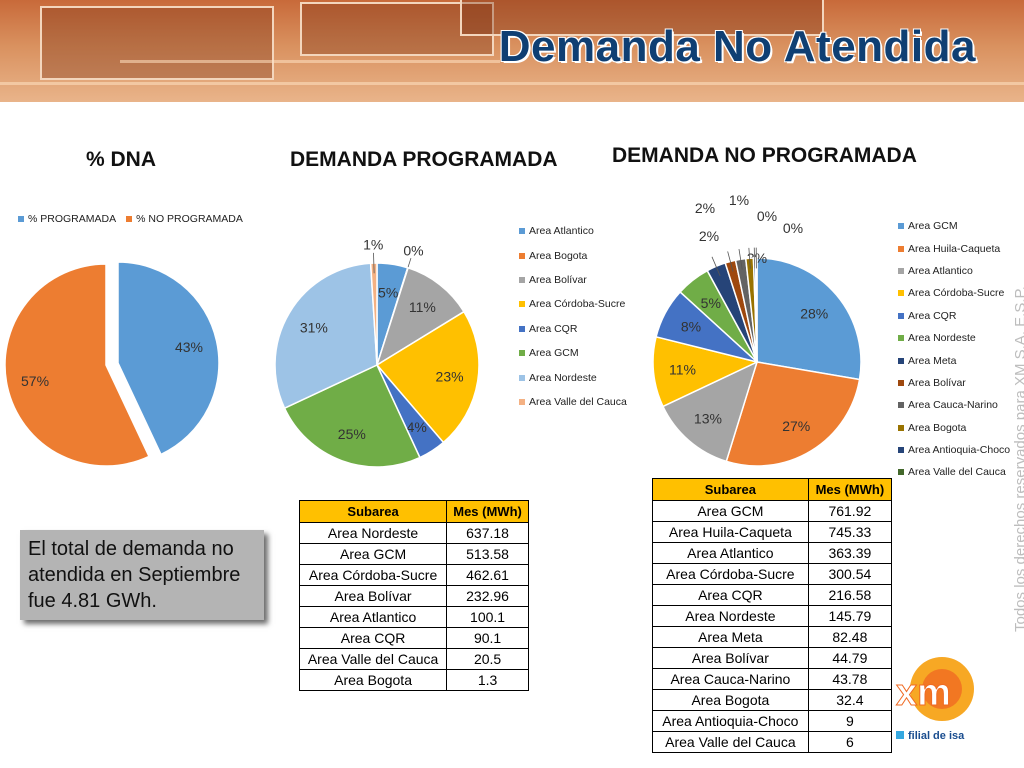 The width and height of the screenshot is (1024, 768). What do you see at coordinates (850, 721) in the screenshot?
I see `table-cell: 9` at bounding box center [850, 721].